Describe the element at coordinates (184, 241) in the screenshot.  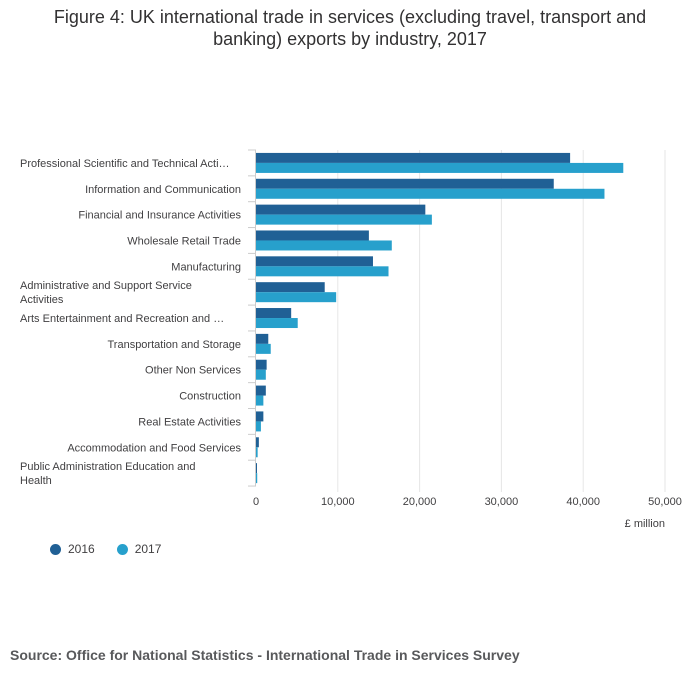
I see `category-label: Wholesale Retail Trade` at that location.